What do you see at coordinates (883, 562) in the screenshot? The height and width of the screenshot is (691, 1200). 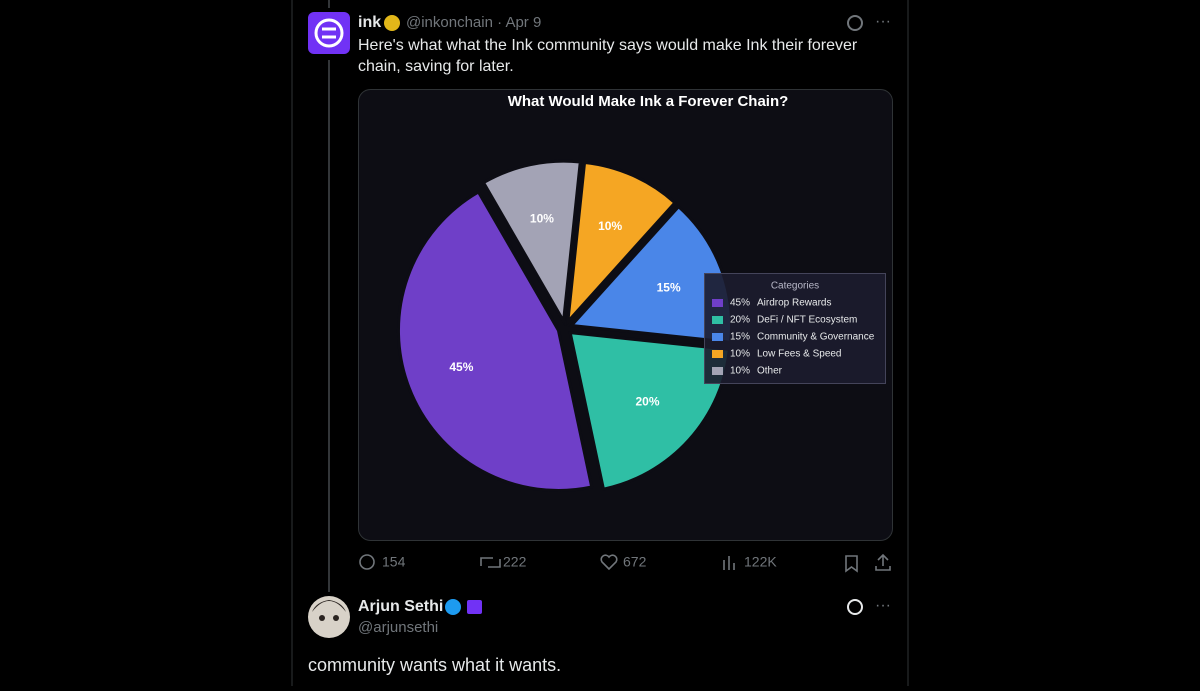 I see `share-button` at bounding box center [883, 562].